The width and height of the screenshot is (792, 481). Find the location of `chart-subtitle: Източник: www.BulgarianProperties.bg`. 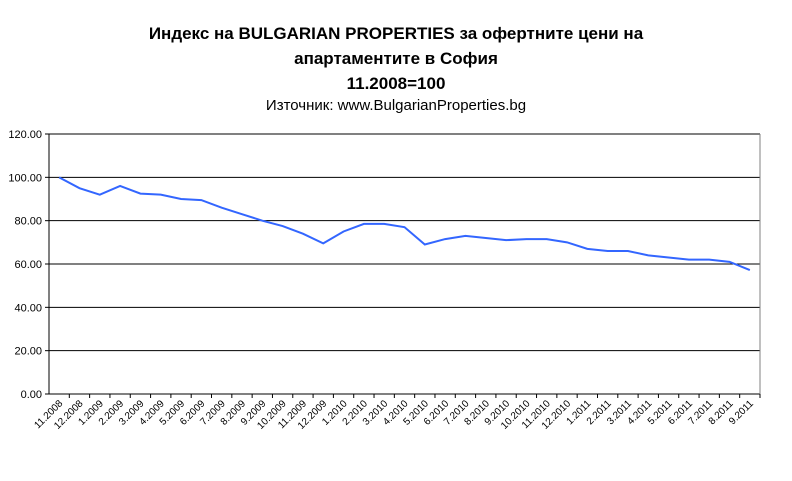

chart-subtitle: Източник: www.BulgarianProperties.bg is located at coordinates (396, 105).